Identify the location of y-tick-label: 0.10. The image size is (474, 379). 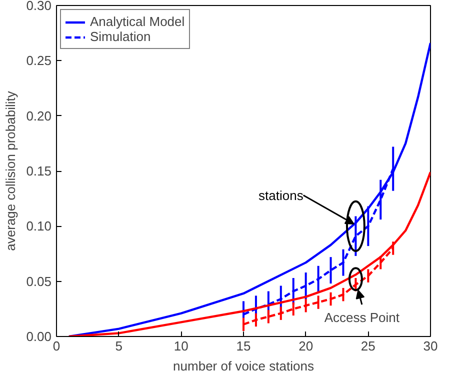
(39, 226).